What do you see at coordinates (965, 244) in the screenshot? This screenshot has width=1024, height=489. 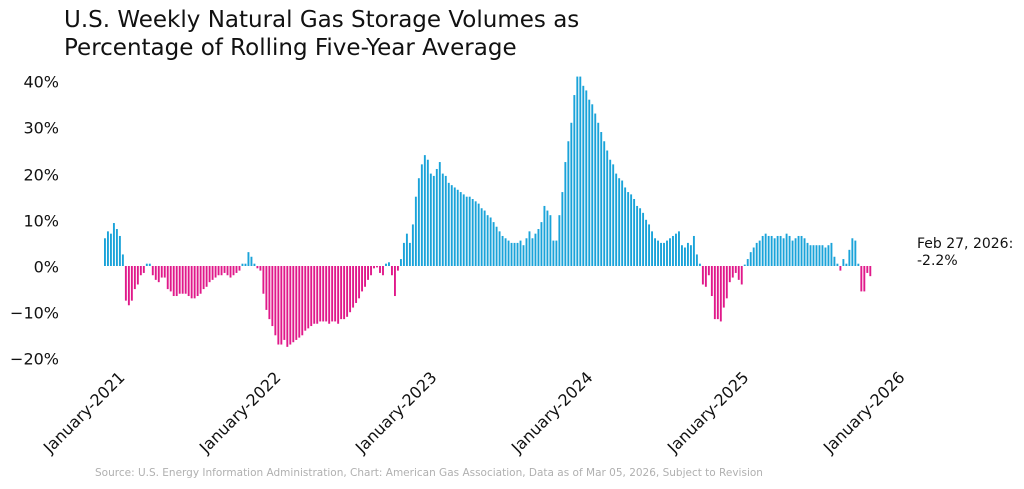 I see `annotation-date: Feb 27, 2026:` at bounding box center [965, 244].